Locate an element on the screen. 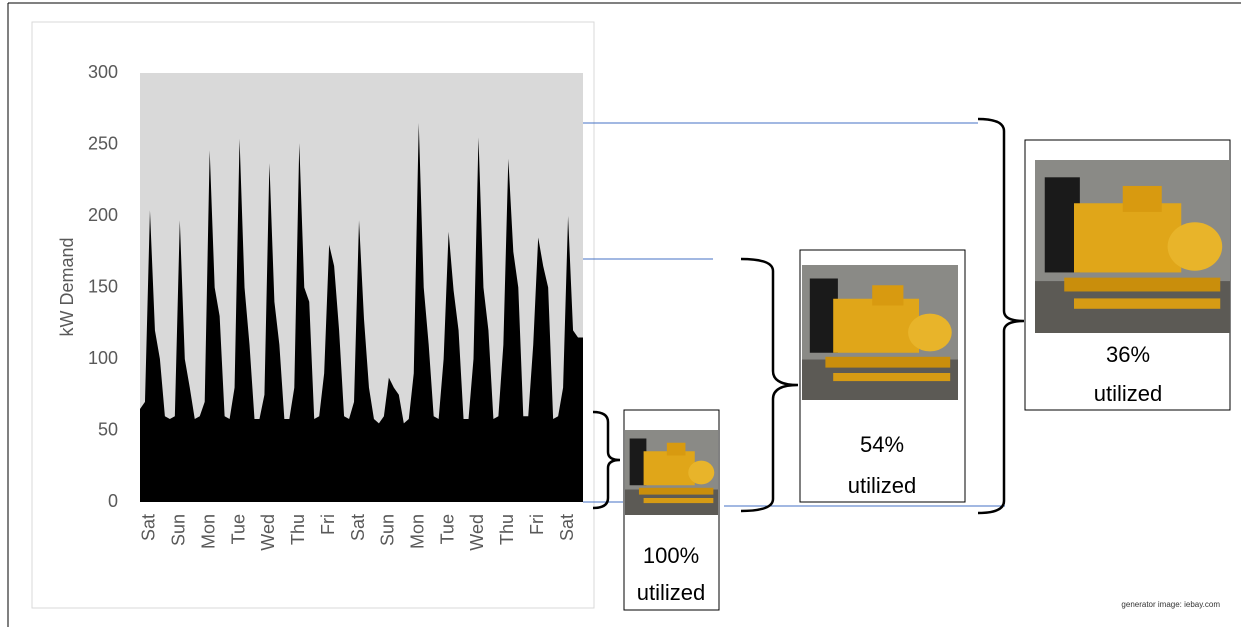 Image resolution: width=1241 pixels, height=627 pixels. y-axis-label: kW Demand is located at coordinates (67, 286).